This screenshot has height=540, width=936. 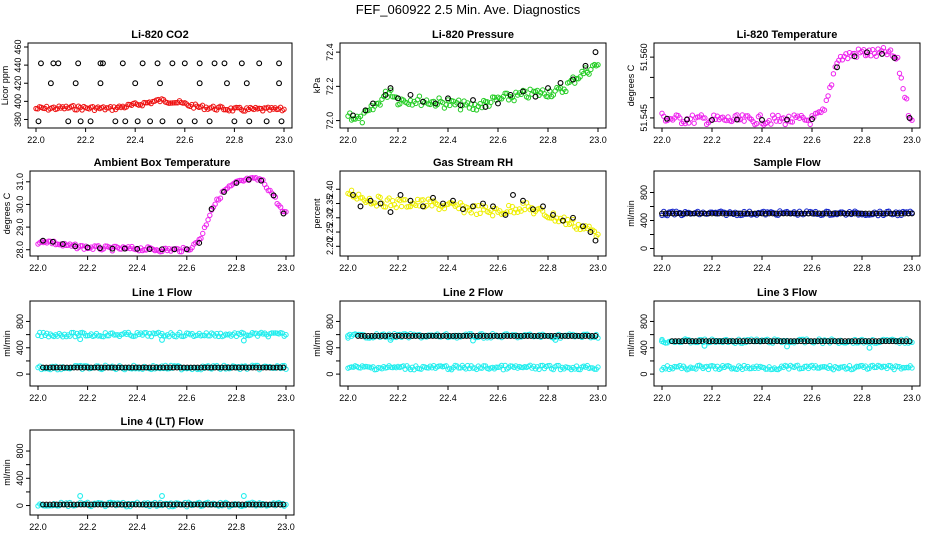 I want to click on y-axis-label: degrees C, so click(x=7, y=213).